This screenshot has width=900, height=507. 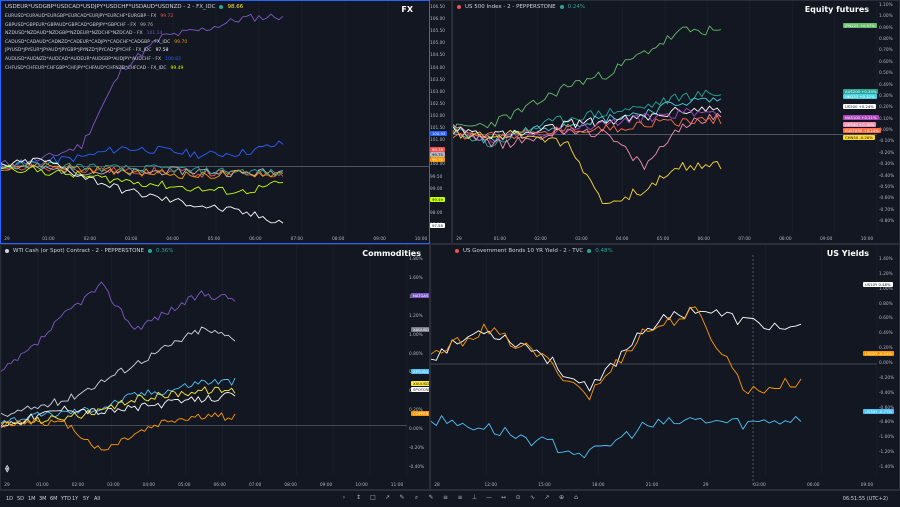 I want to click on arrow-icon: ↔, so click(x=503, y=497).